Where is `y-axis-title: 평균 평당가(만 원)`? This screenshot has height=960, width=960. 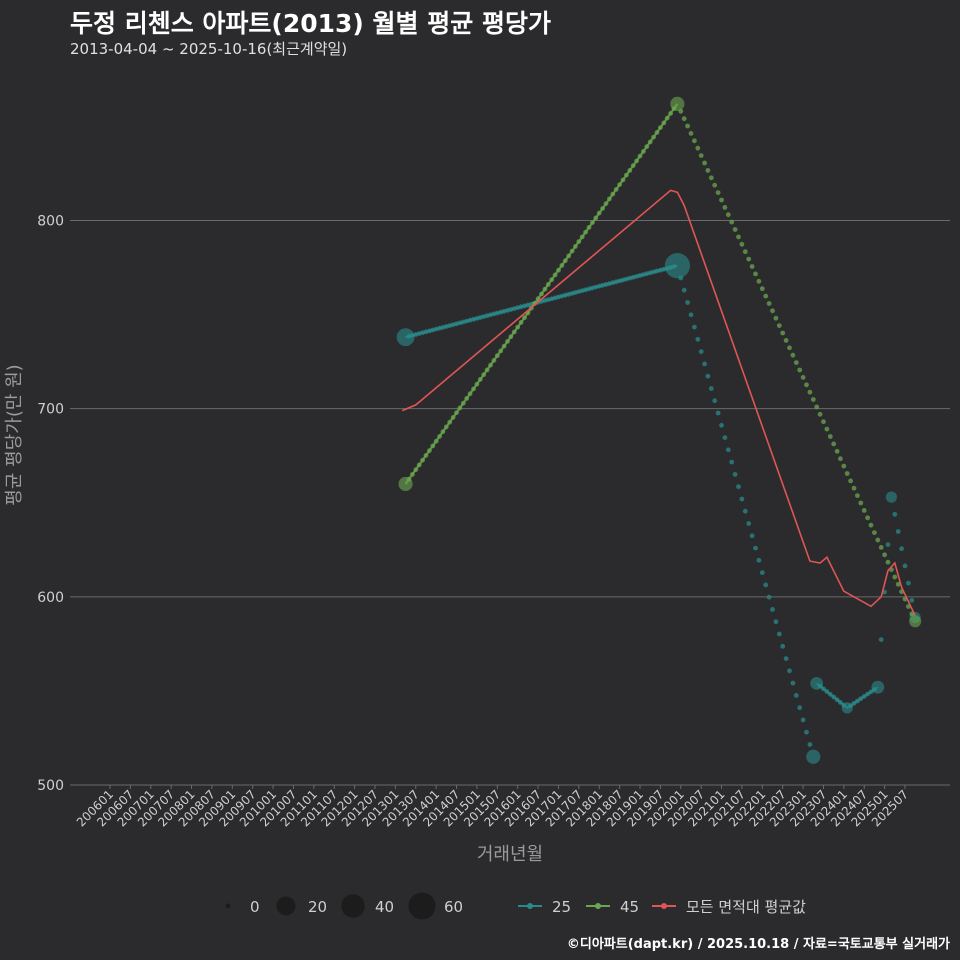
y-axis-title: 평균 평당가(만 원) is located at coordinates (14, 434).